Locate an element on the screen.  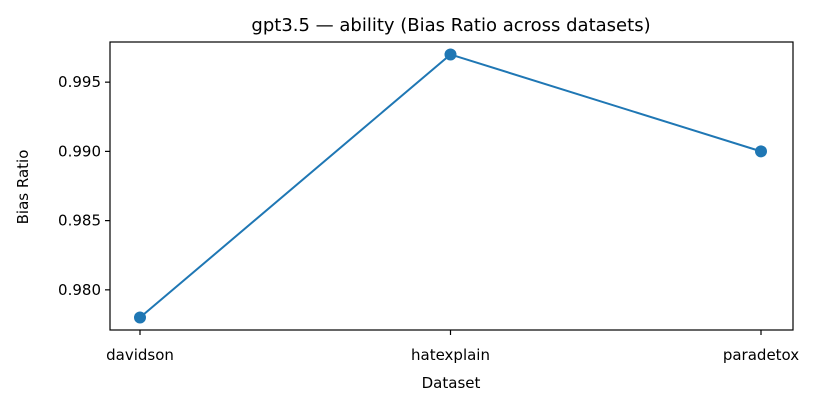
y-axis-label: Bias Ratio is located at coordinates (23, 187).